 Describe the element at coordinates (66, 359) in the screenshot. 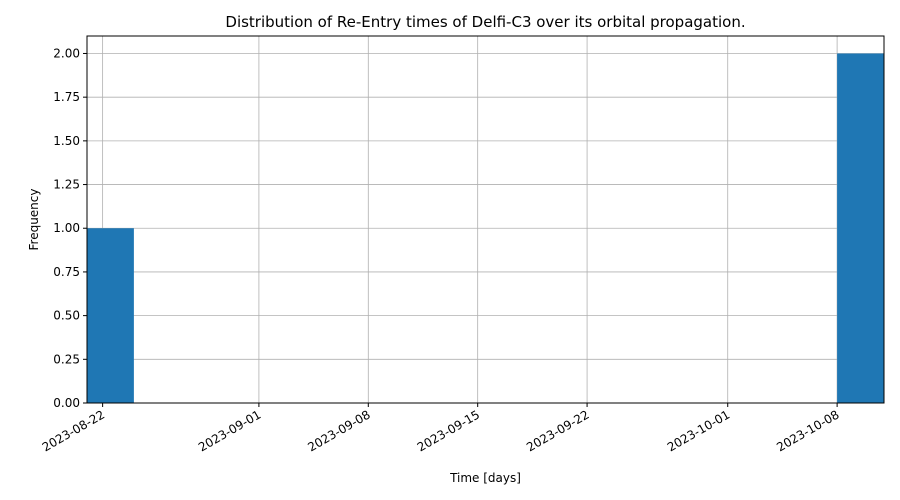

I see `y-tick-label: 0.25` at that location.